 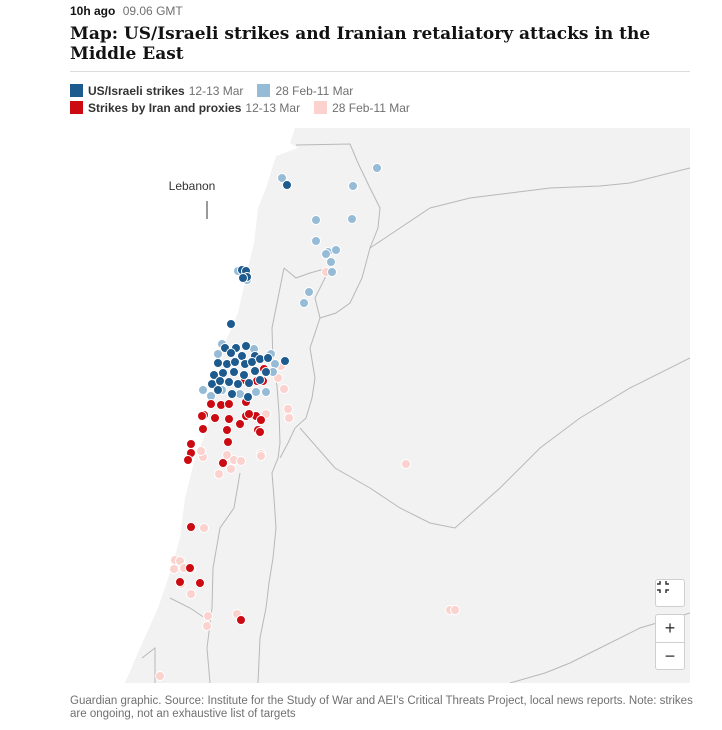 I want to click on lebanon-label: Lebanon, so click(x=192, y=186).